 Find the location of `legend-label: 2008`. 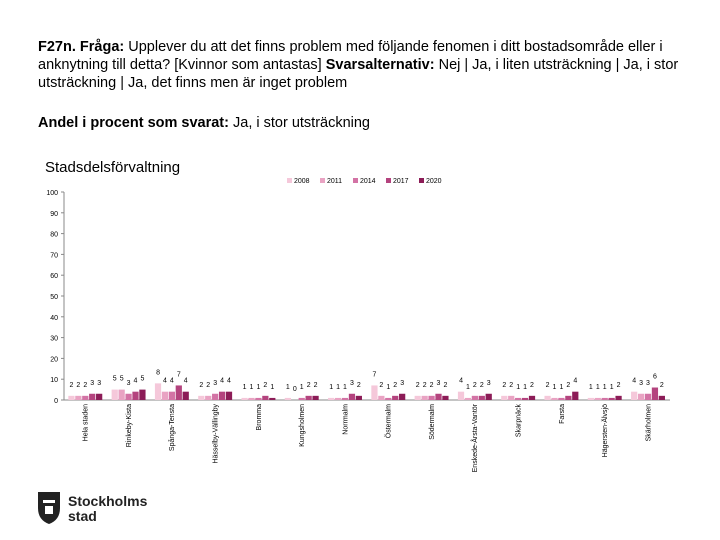

legend-label: 2008 is located at coordinates (302, 181).